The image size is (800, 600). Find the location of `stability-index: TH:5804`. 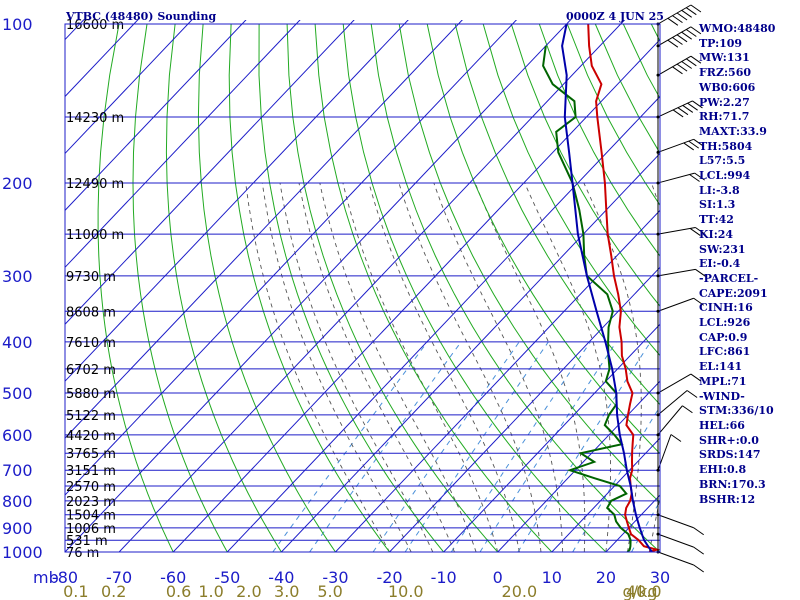

stability-index: TH:5804 is located at coordinates (726, 146).